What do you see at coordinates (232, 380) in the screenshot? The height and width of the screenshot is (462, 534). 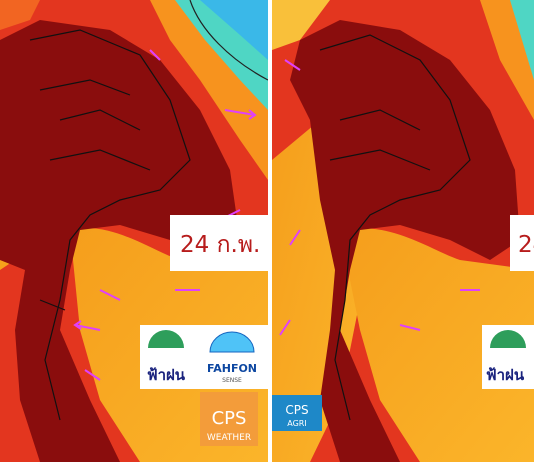 I see `logo-sub: SENSE` at bounding box center [232, 380].